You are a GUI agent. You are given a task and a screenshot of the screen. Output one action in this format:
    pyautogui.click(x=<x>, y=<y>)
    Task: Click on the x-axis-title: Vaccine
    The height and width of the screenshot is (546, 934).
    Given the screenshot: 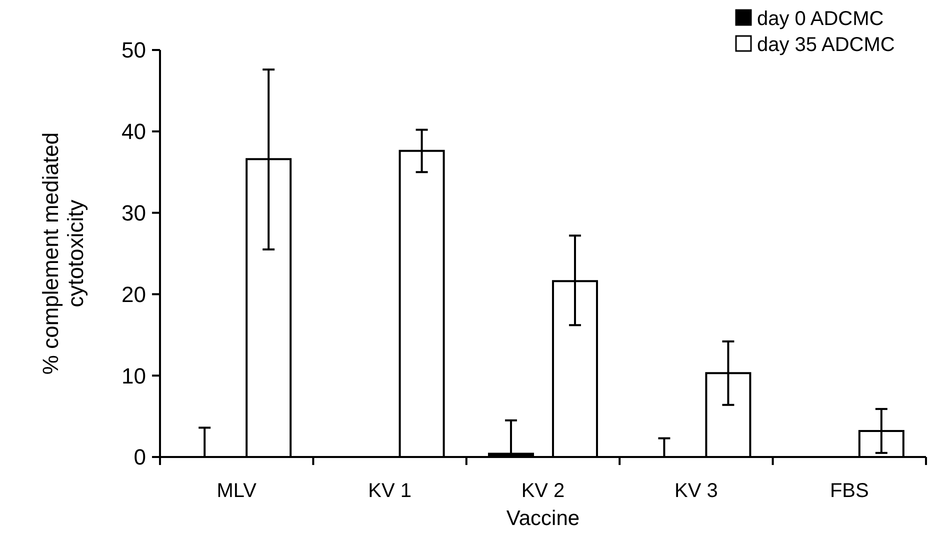 What is the action you would take?
    pyautogui.click(x=543, y=518)
    